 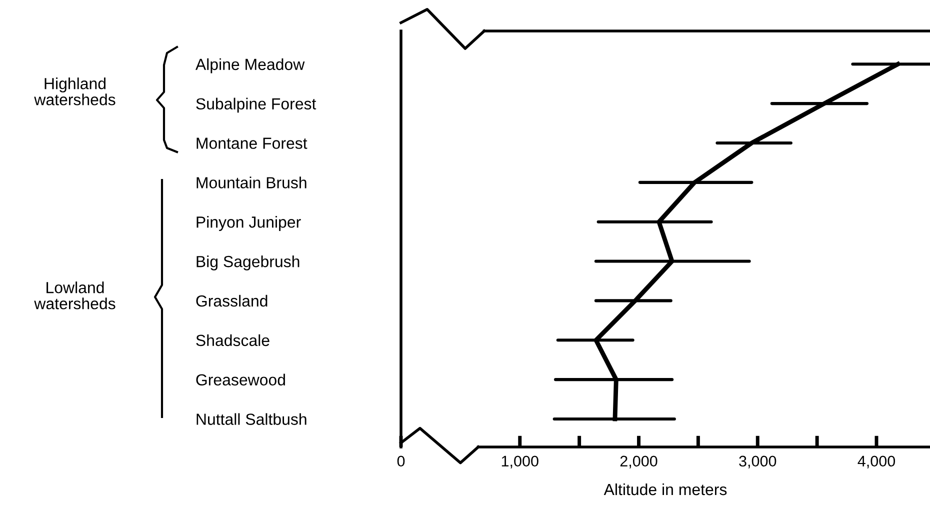 I want to click on y-tick-label: Mountain Brush, so click(x=251, y=182).